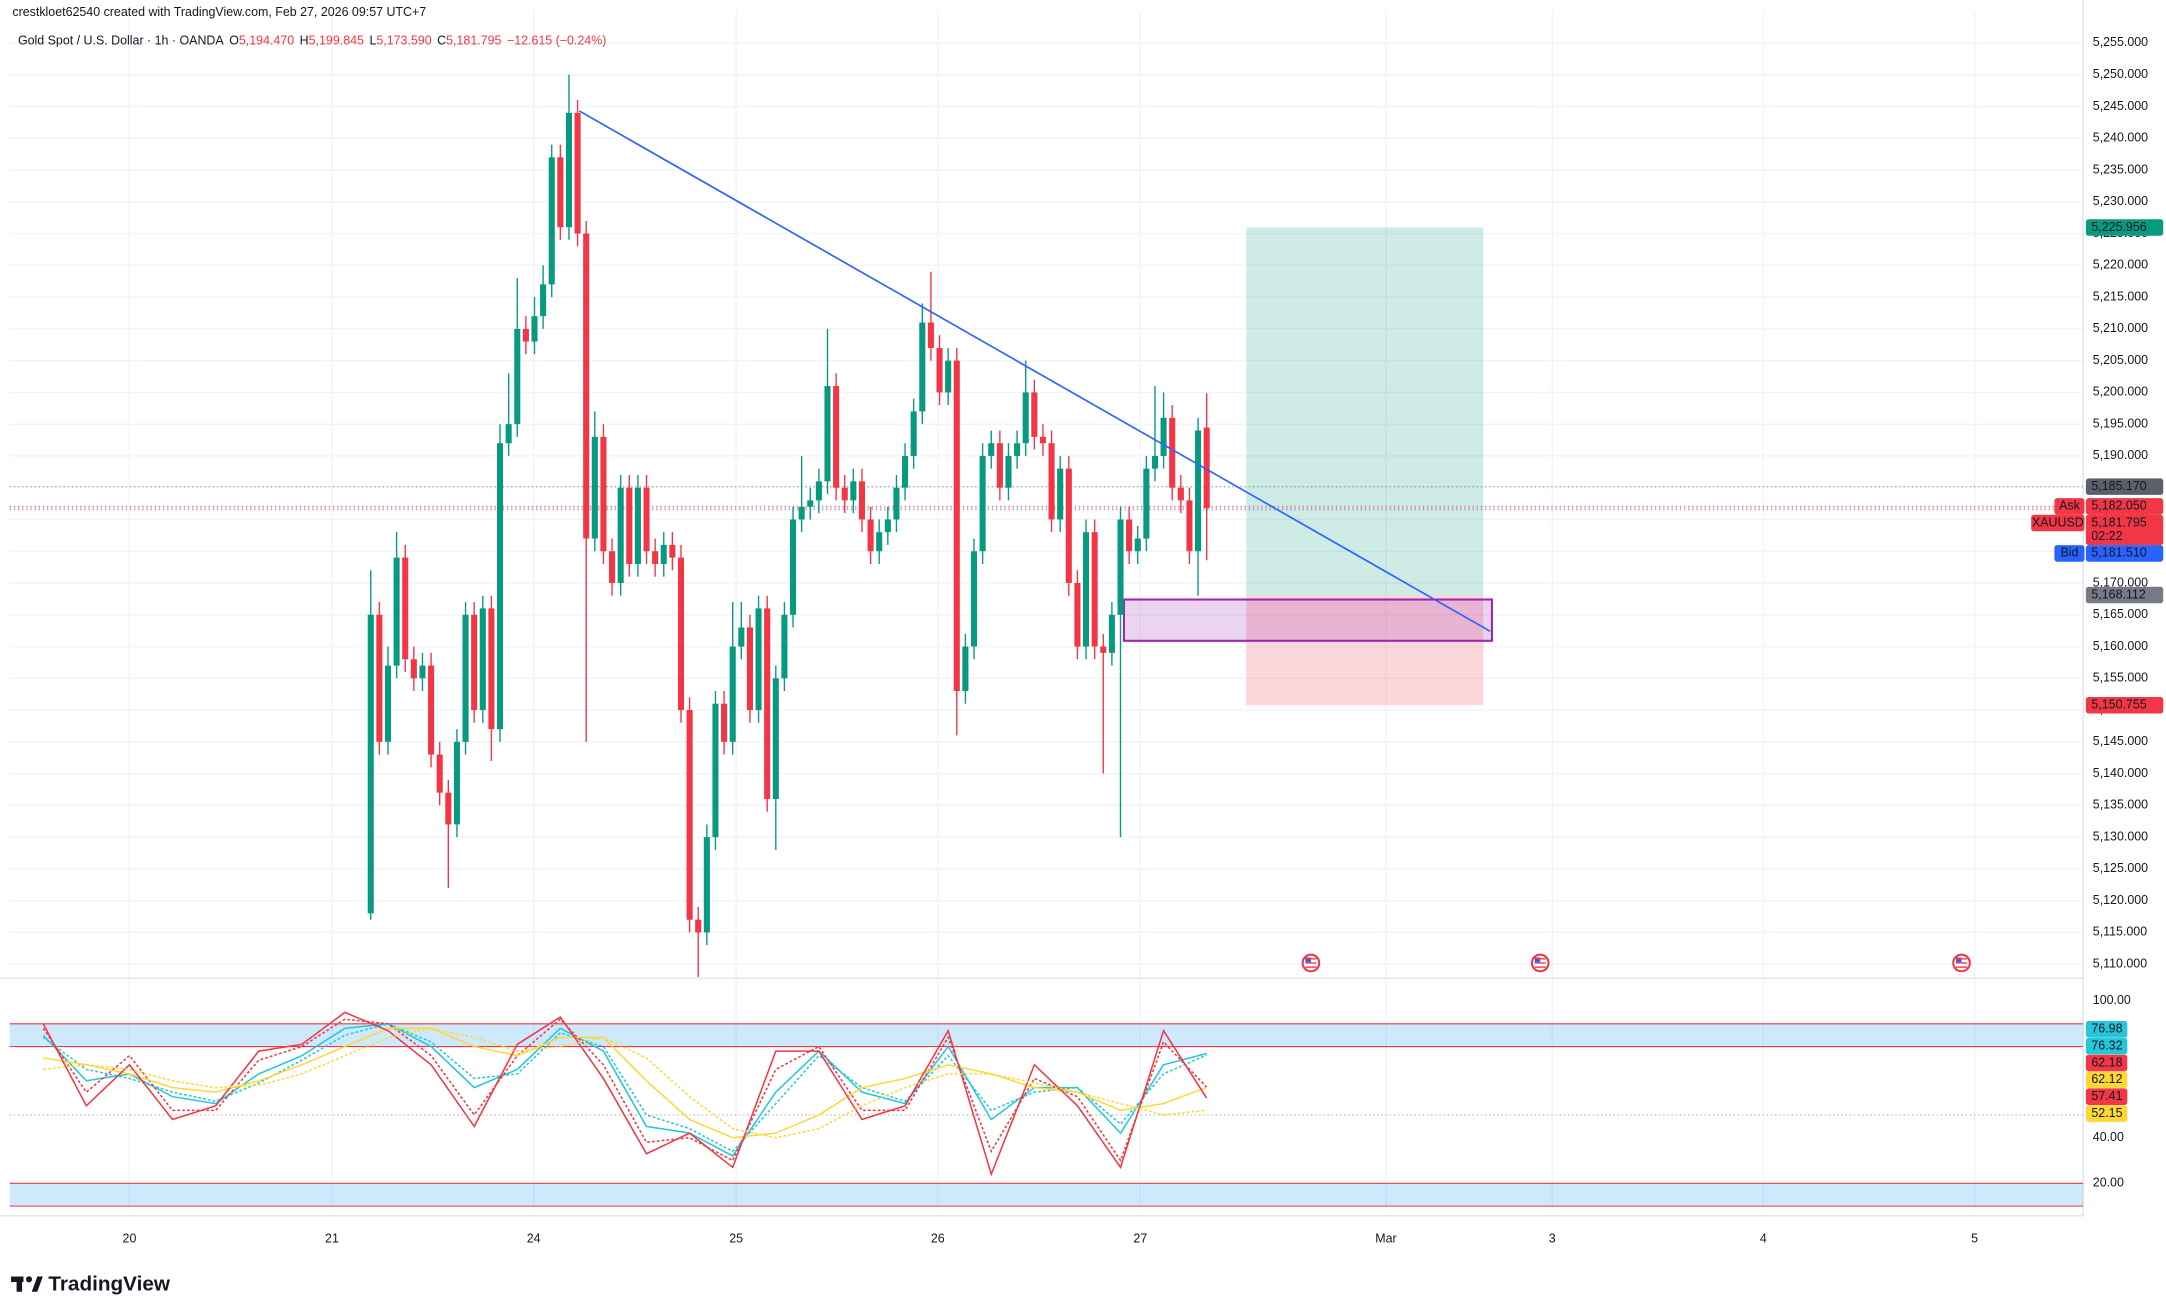  I want to click on ohlc-key: L, so click(372, 41).